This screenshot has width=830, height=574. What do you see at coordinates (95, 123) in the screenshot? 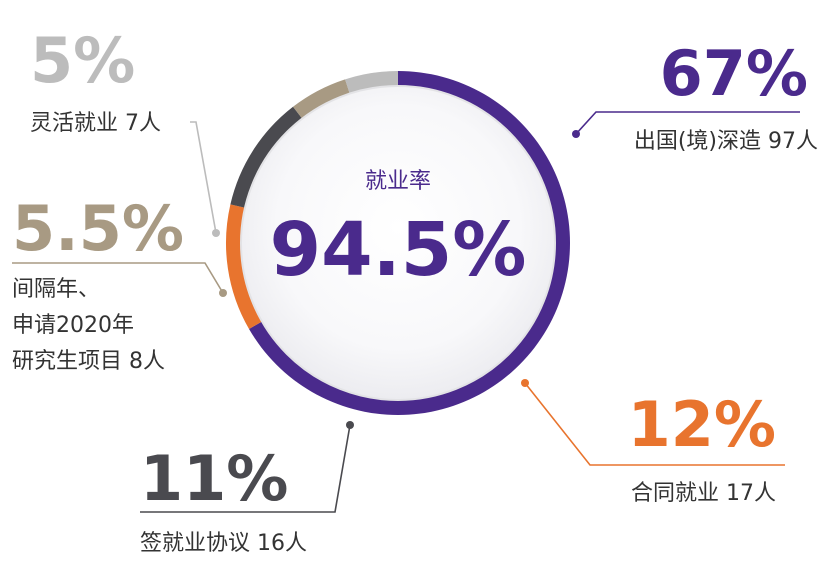
I see `label-flexible-text: 灵活就业 7人` at bounding box center [95, 123].